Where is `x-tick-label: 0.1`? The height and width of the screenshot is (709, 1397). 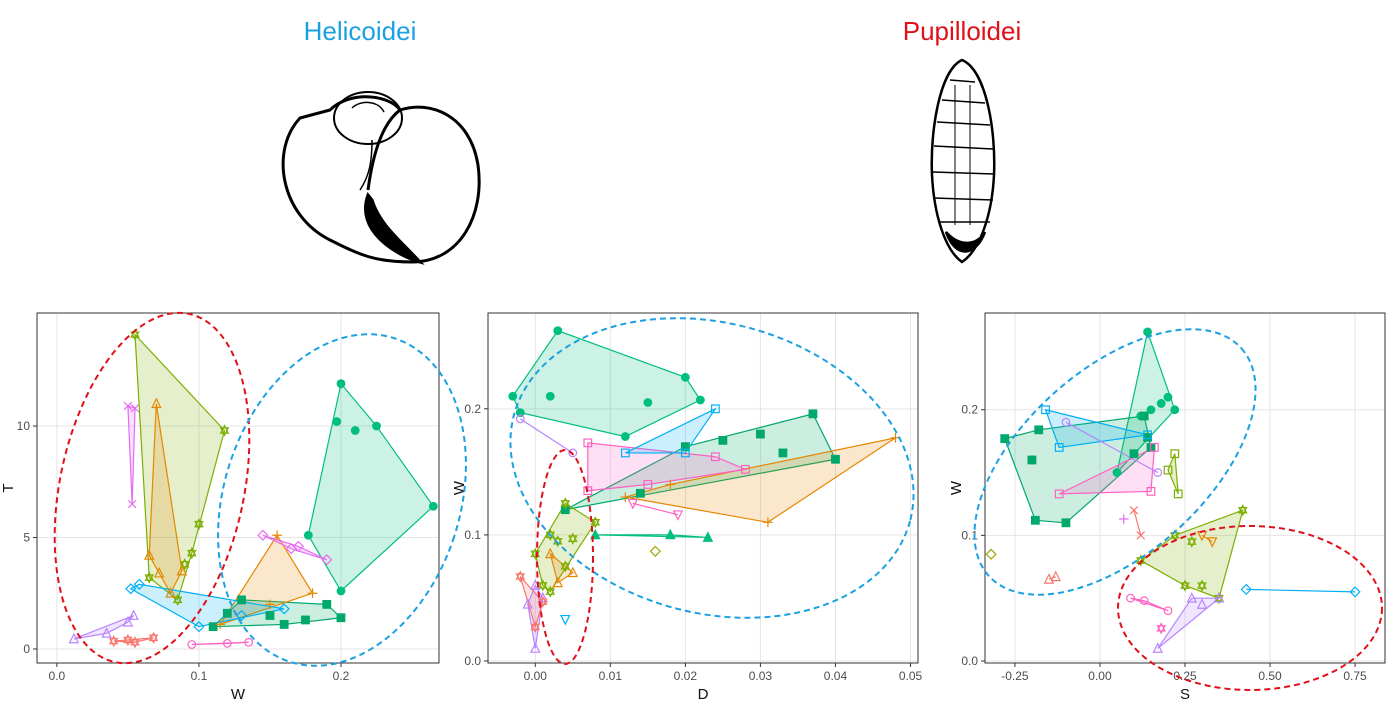 x-tick-label: 0.1 is located at coordinates (199, 676).